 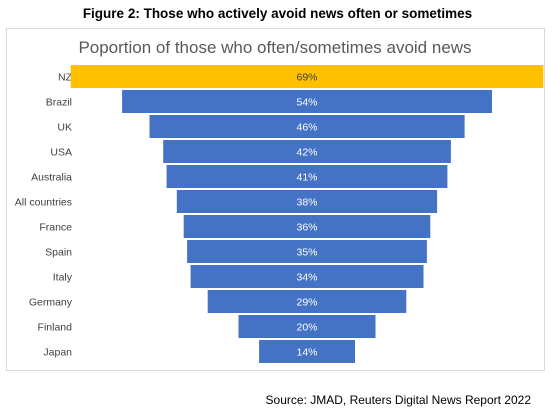 What do you see at coordinates (57, 353) in the screenshot?
I see `category-label: Japan` at bounding box center [57, 353].